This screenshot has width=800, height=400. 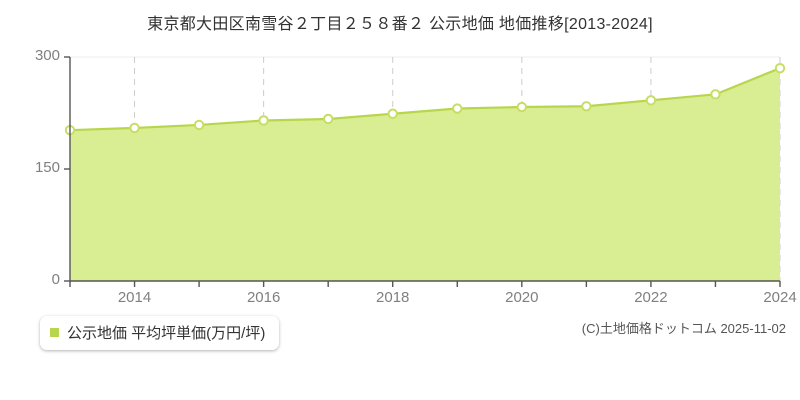 What do you see at coordinates (683, 328) in the screenshot?
I see `copyright-credit: (C)土地価格ドットコム 2025-11-02` at bounding box center [683, 328].